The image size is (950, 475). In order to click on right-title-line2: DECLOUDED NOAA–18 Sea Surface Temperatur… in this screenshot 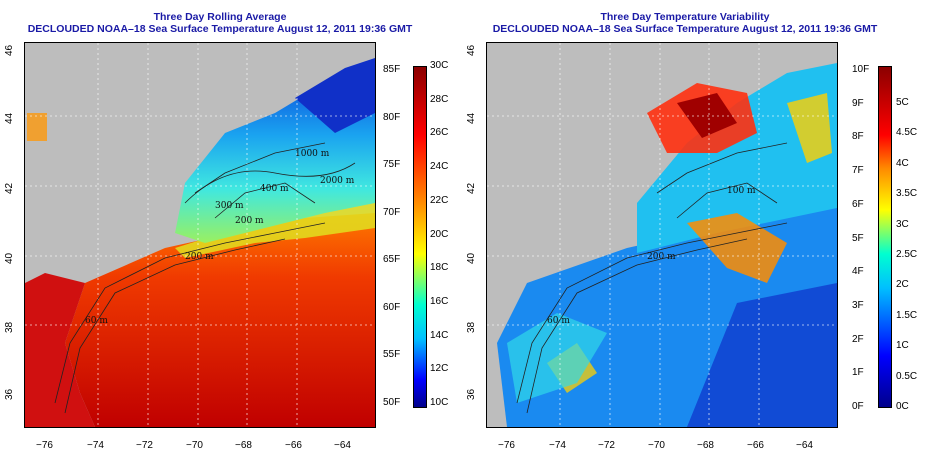, I will do `click(685, 29)`.